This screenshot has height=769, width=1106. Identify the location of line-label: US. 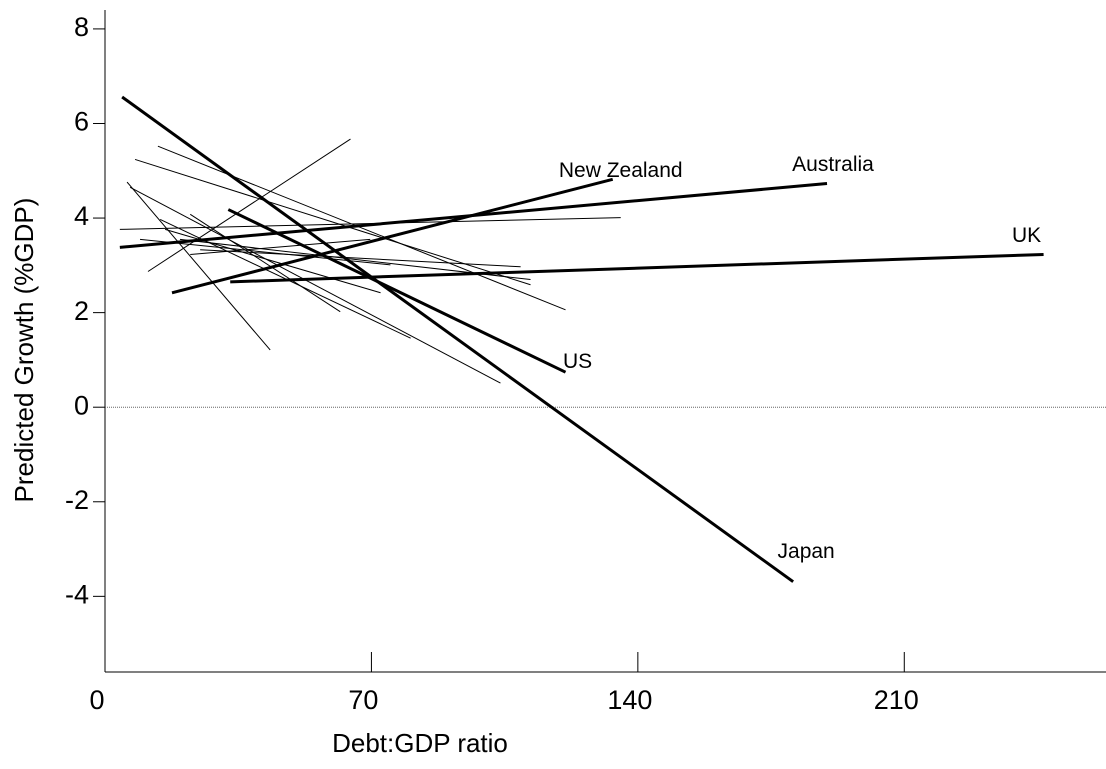
(577, 361).